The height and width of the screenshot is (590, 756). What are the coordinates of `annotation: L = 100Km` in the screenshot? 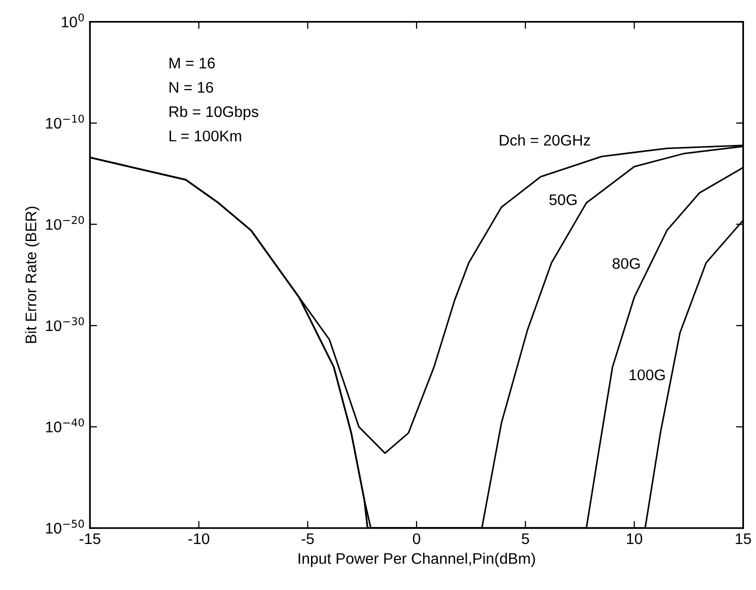 It's located at (206, 136).